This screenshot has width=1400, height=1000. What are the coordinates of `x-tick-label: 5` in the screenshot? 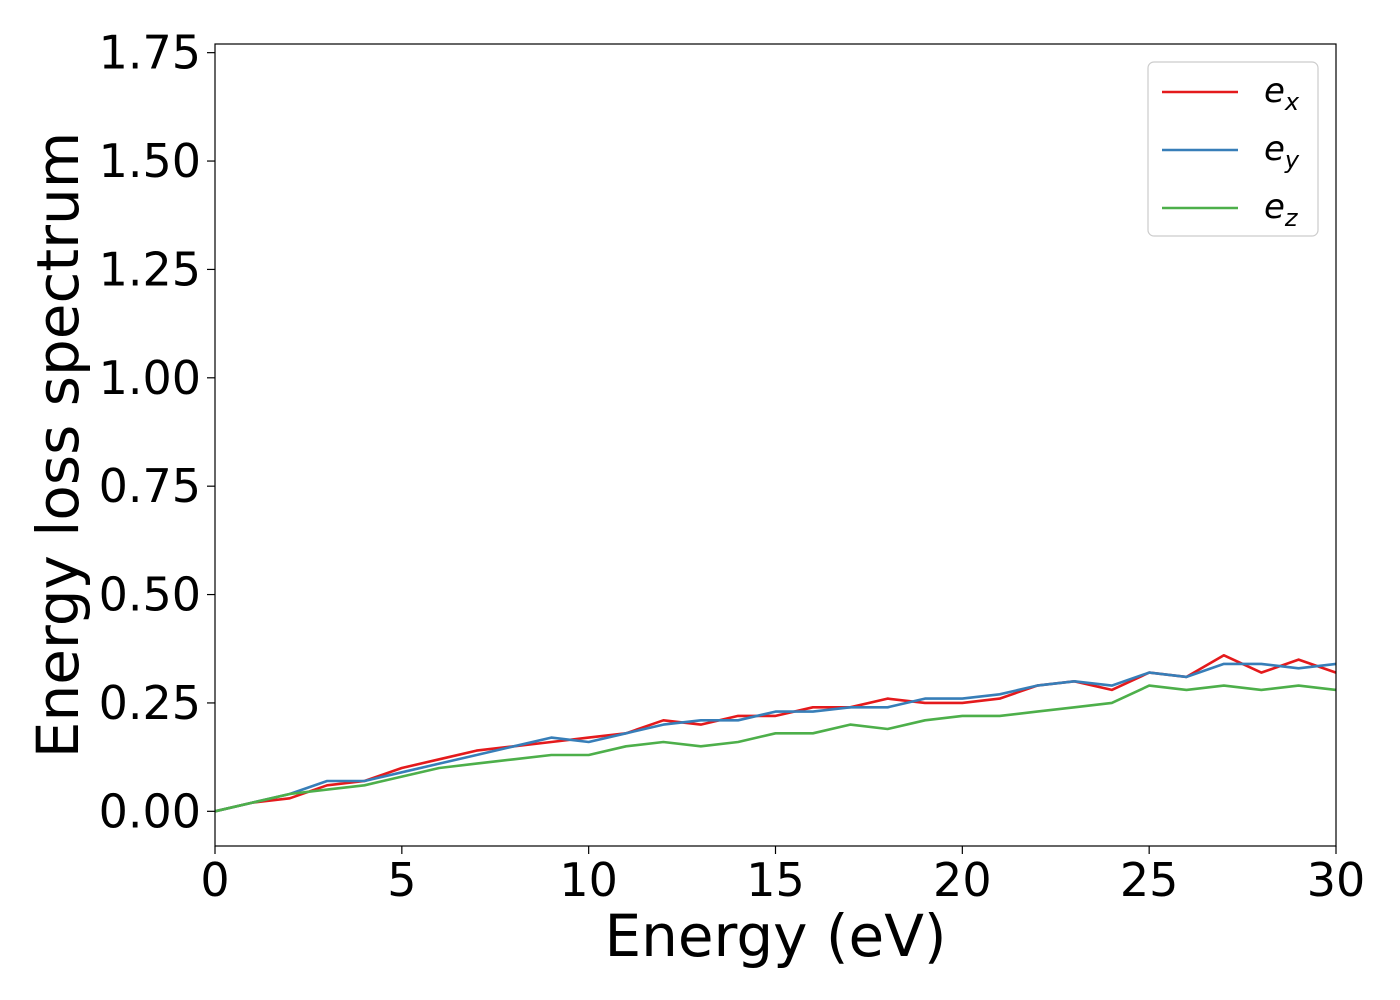 It's located at (401, 880).